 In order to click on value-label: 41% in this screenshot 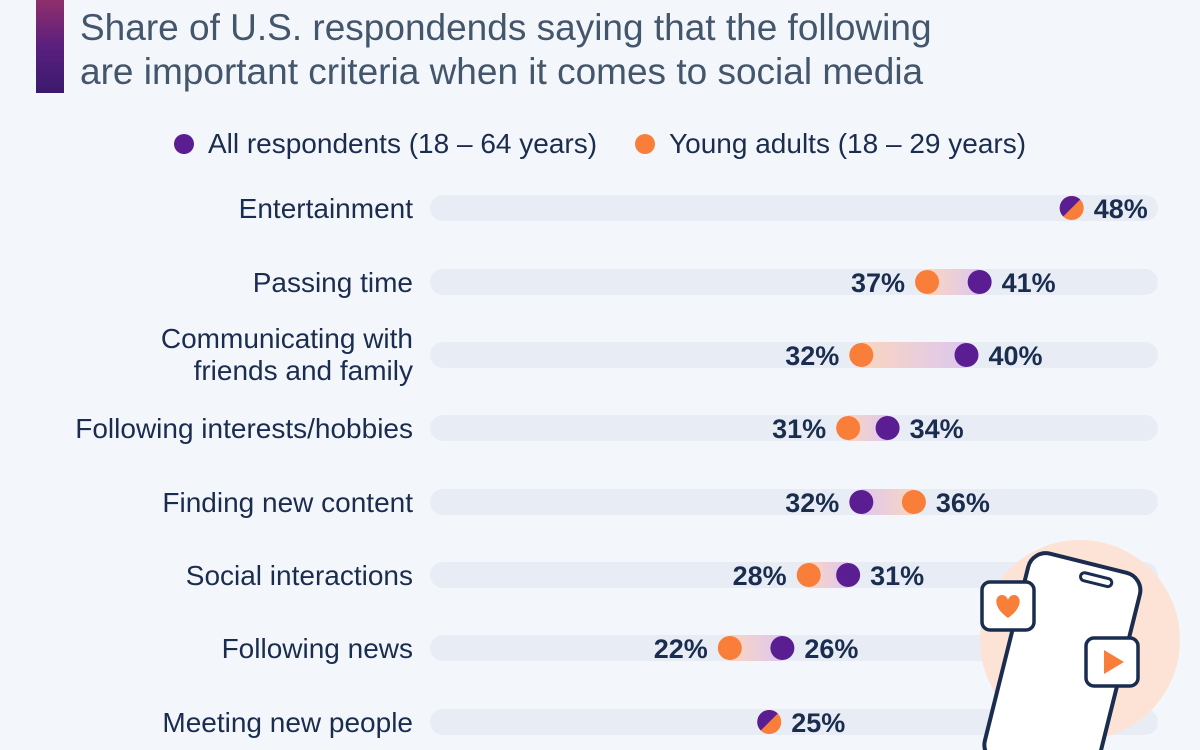, I will do `click(1029, 283)`.